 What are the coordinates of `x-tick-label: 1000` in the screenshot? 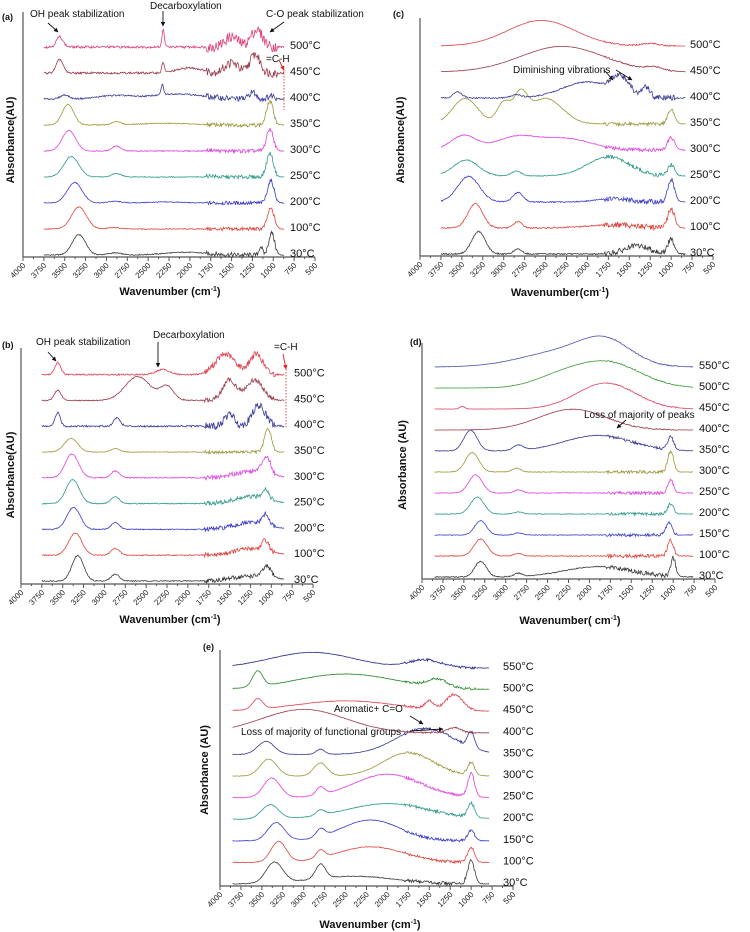 It's located at (466, 899).